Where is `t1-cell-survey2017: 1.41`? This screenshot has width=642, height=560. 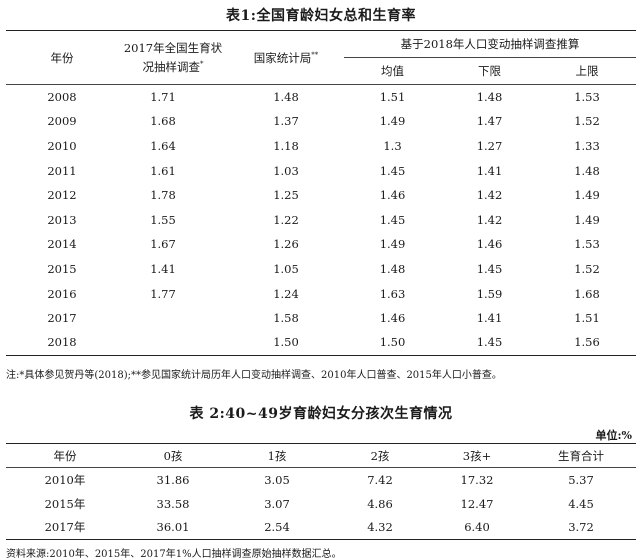 t1-cell-survey2017: 1.41 is located at coordinates (163, 268).